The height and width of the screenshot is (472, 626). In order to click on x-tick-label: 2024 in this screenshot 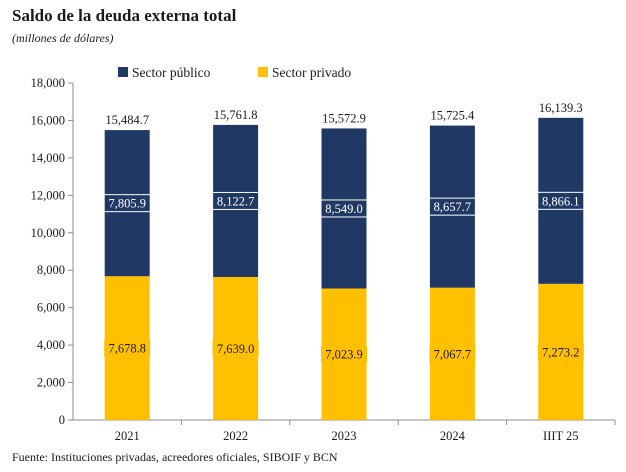, I will do `click(453, 436)`.